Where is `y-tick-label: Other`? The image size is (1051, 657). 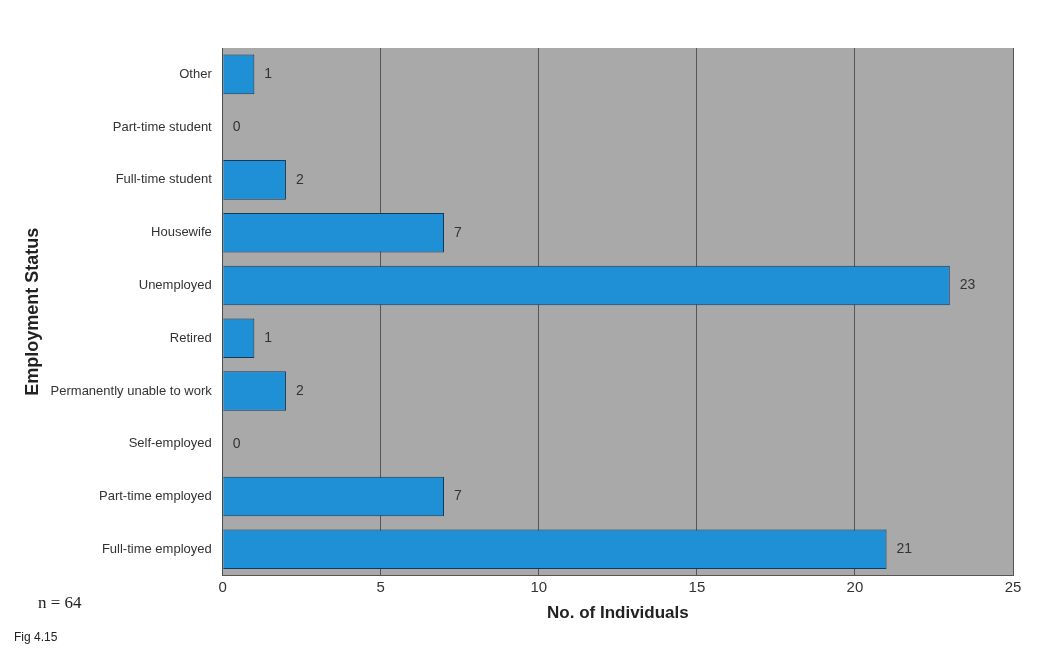 y-tick-label: Other is located at coordinates (196, 73).